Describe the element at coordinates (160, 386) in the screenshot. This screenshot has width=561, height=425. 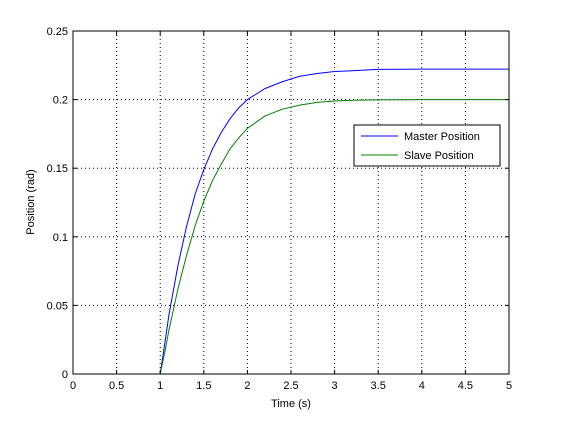
I see `x-tick-label: 1` at that location.